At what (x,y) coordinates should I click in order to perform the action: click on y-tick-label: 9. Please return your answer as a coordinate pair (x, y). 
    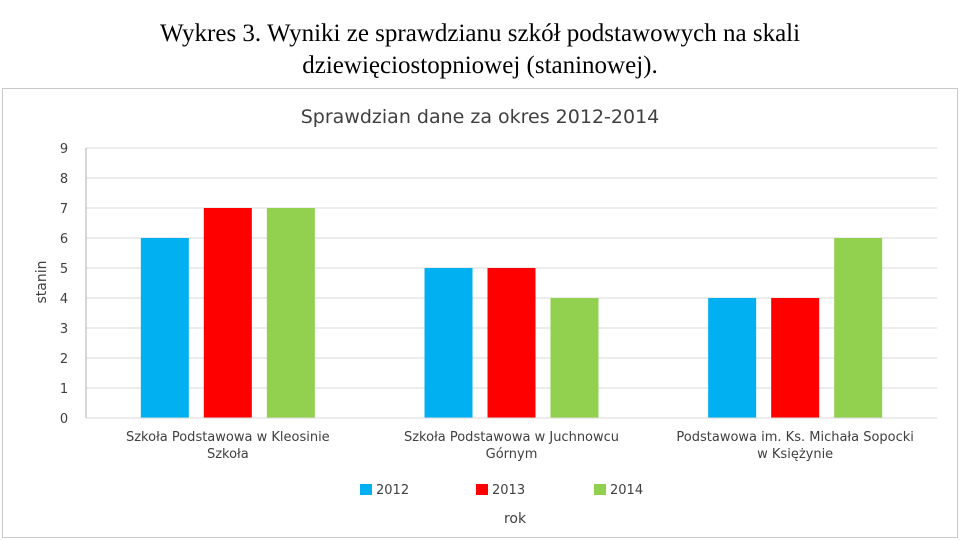
    Looking at the image, I should click on (64, 149).